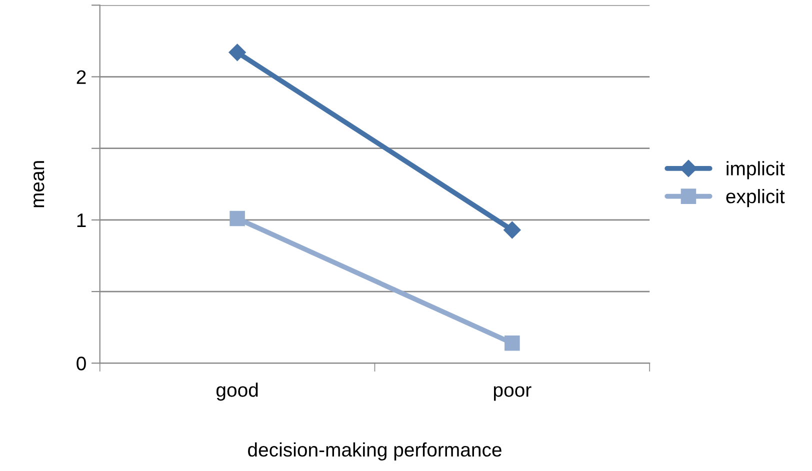 This screenshot has height=471, width=812. Describe the element at coordinates (39, 184) in the screenshot. I see `y-axis-title: mean` at that location.